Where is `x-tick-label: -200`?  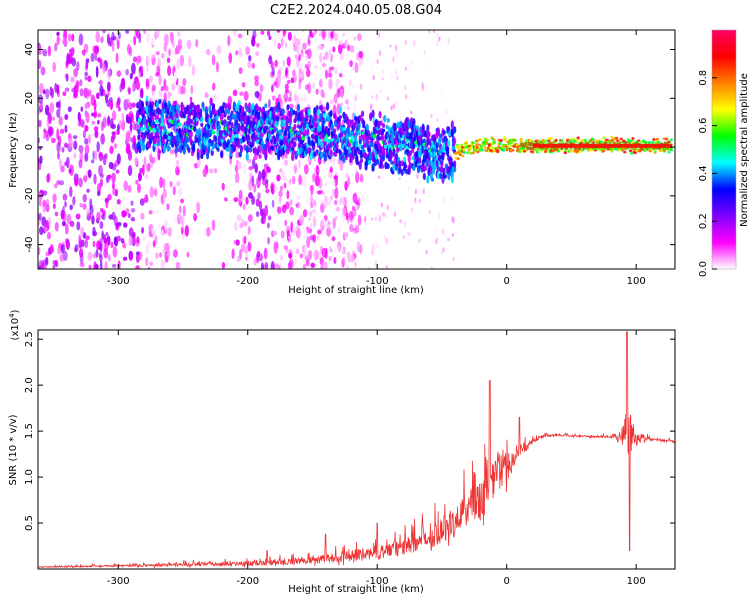
x-tick-label: -200 is located at coordinates (247, 281).